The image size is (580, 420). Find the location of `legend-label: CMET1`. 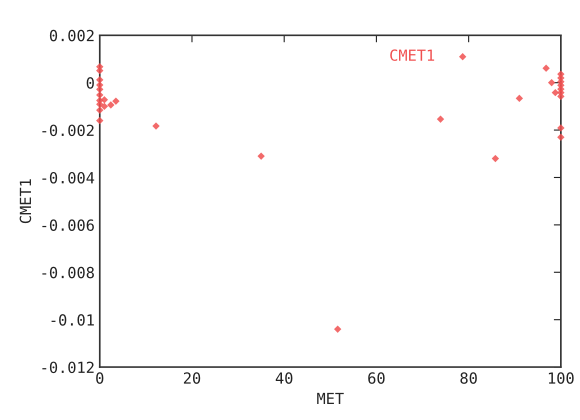

legend-label: CMET1 is located at coordinates (412, 55).